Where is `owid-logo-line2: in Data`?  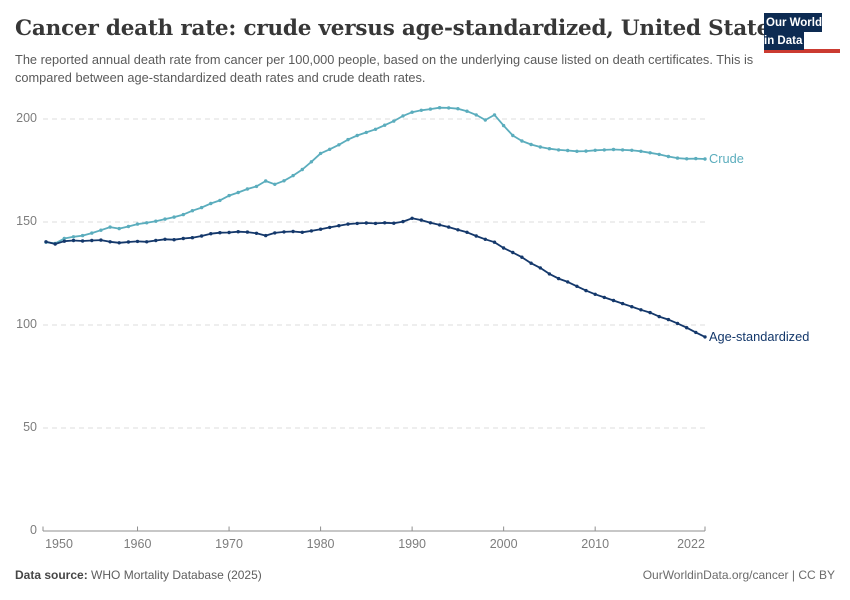
owid-logo-line2: in Data is located at coordinates (783, 41).